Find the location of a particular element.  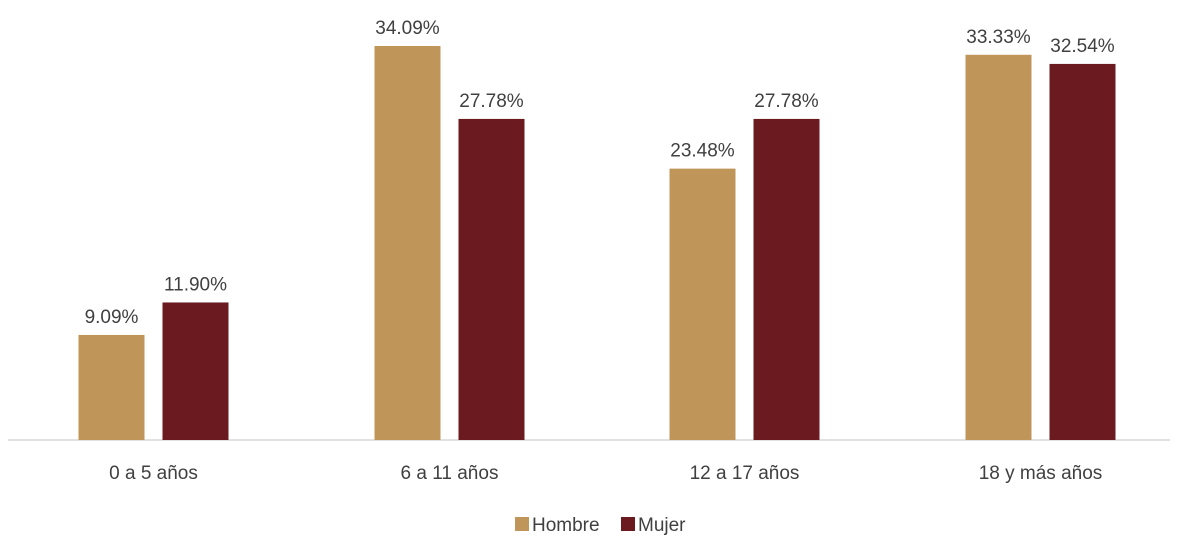

data-label-hombre-1: 34.09% is located at coordinates (407, 28).